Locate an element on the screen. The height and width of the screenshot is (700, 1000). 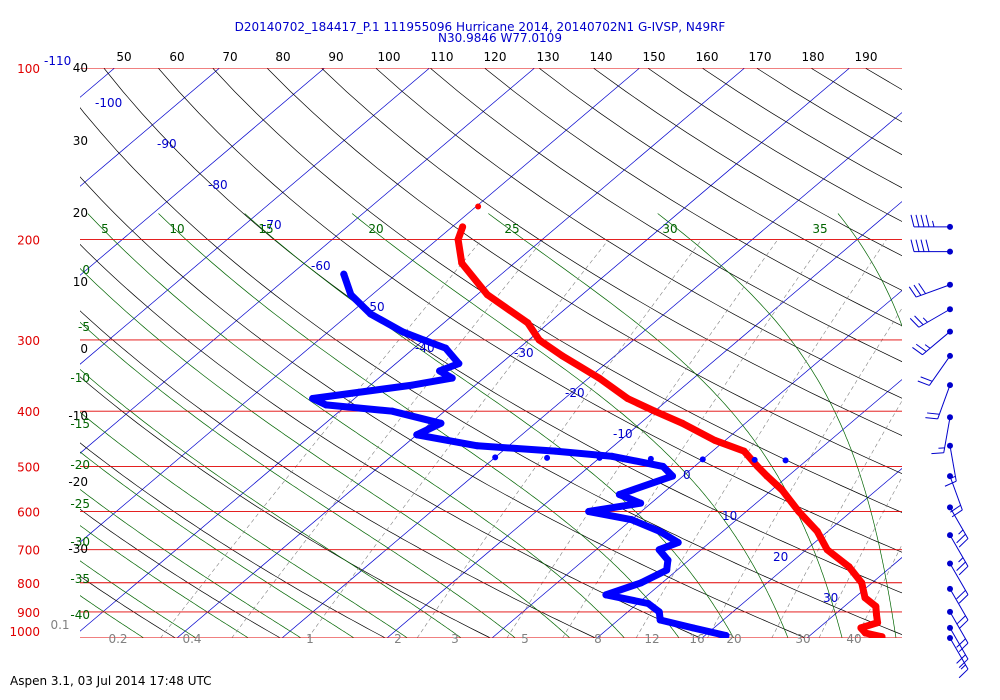
top-scale-label: 170 is located at coordinates (760, 57).